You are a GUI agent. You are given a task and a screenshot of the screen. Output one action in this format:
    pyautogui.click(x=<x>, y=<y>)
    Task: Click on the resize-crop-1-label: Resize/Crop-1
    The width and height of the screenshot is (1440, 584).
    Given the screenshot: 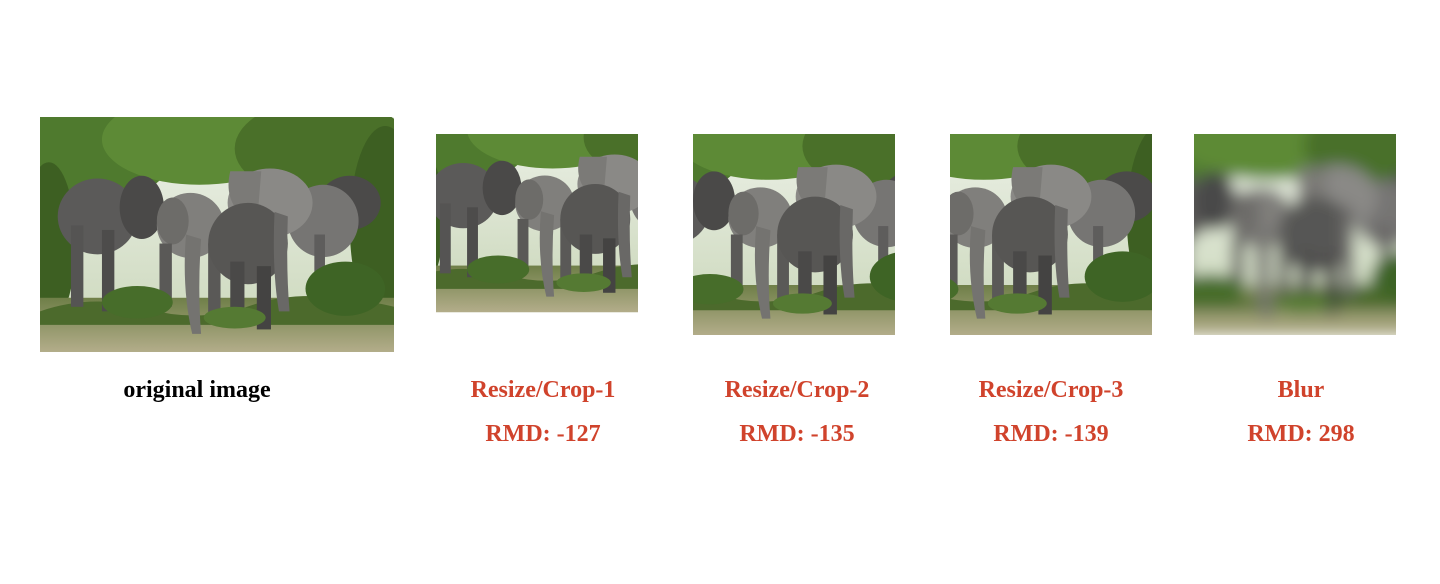 What is the action you would take?
    pyautogui.click(x=543, y=390)
    